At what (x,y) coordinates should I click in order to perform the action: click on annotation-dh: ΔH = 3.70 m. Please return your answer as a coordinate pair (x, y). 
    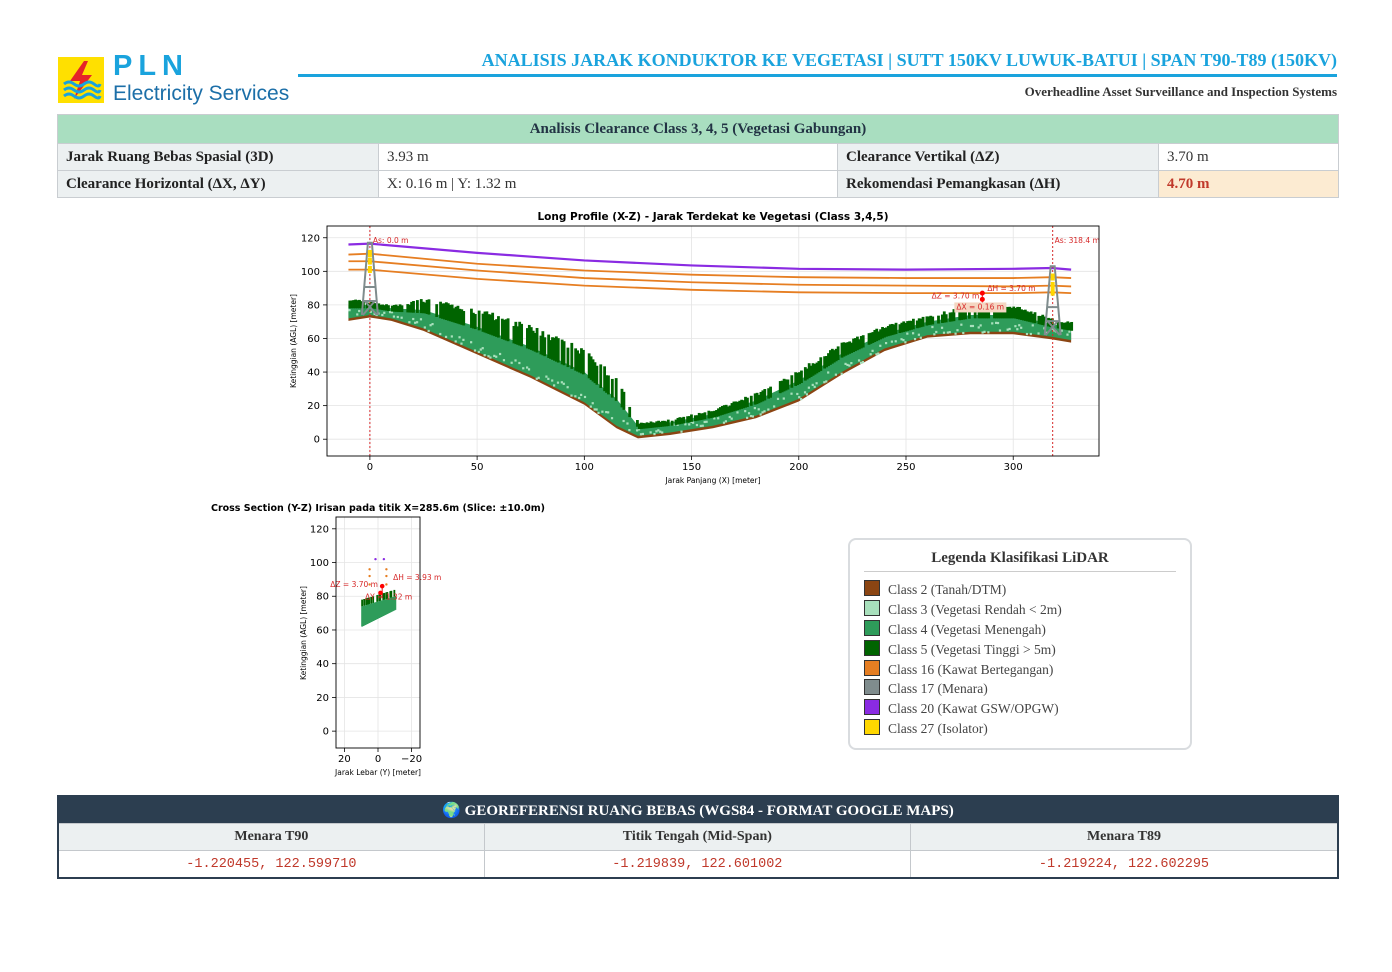
    Looking at the image, I should click on (1011, 288).